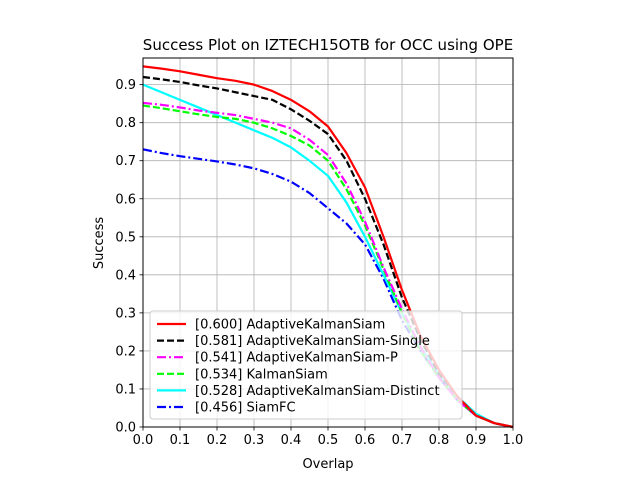  Describe the element at coordinates (317, 391) in the screenshot. I see `legend-label: [0.528] AdaptiveKalmanSiam-Distinct` at that location.